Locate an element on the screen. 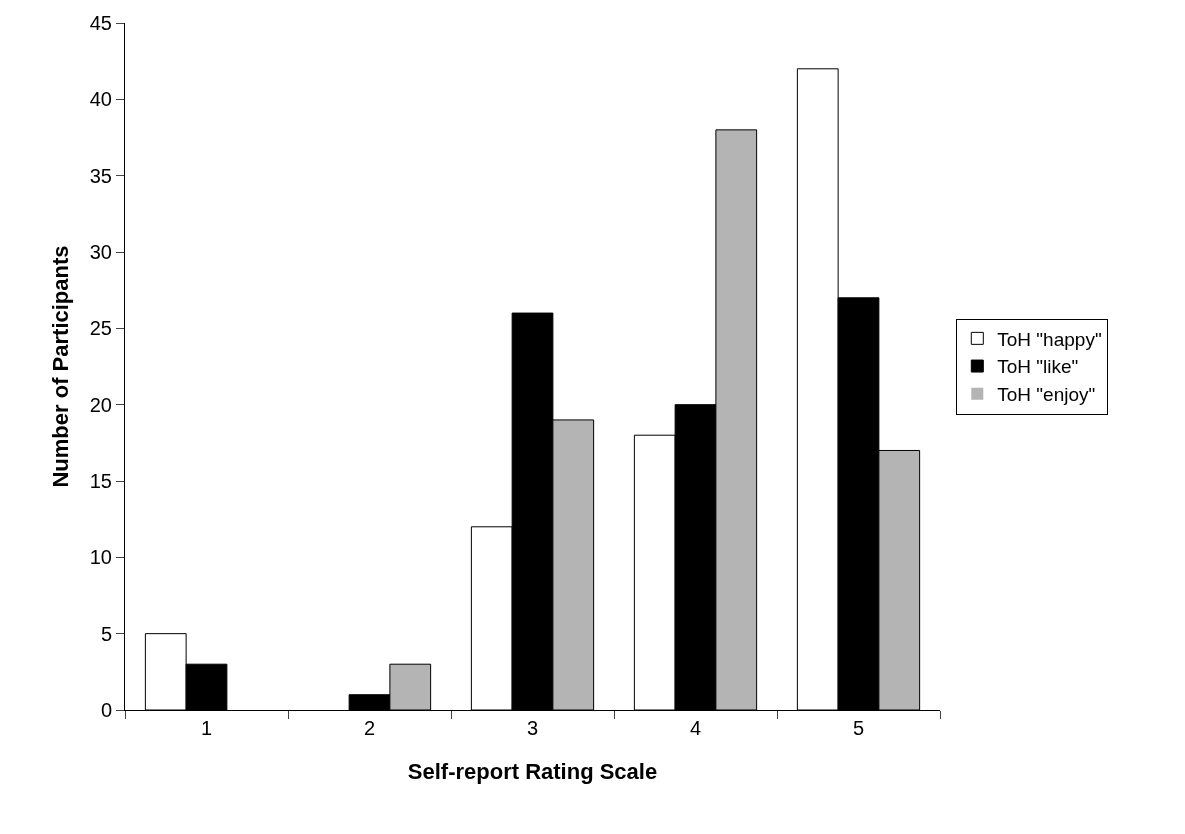  y-tick-label: 40 is located at coordinates (100, 99).